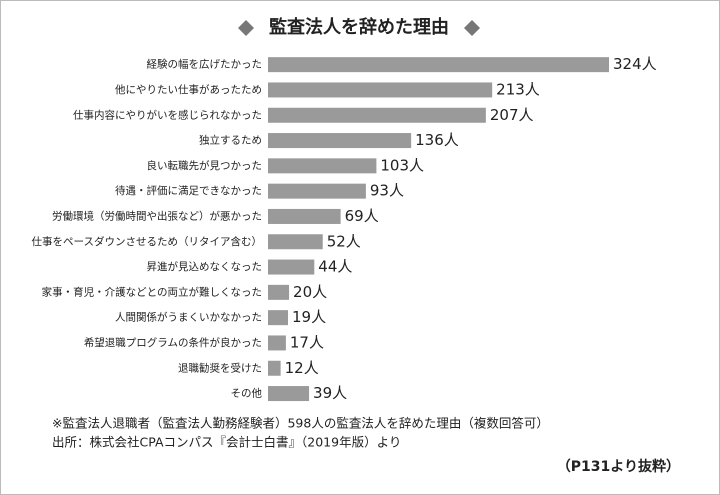 This screenshot has height=495, width=720. What do you see at coordinates (359, 27) in the screenshot?
I see `chart-title: 監査法人を辞めた理由` at bounding box center [359, 27].